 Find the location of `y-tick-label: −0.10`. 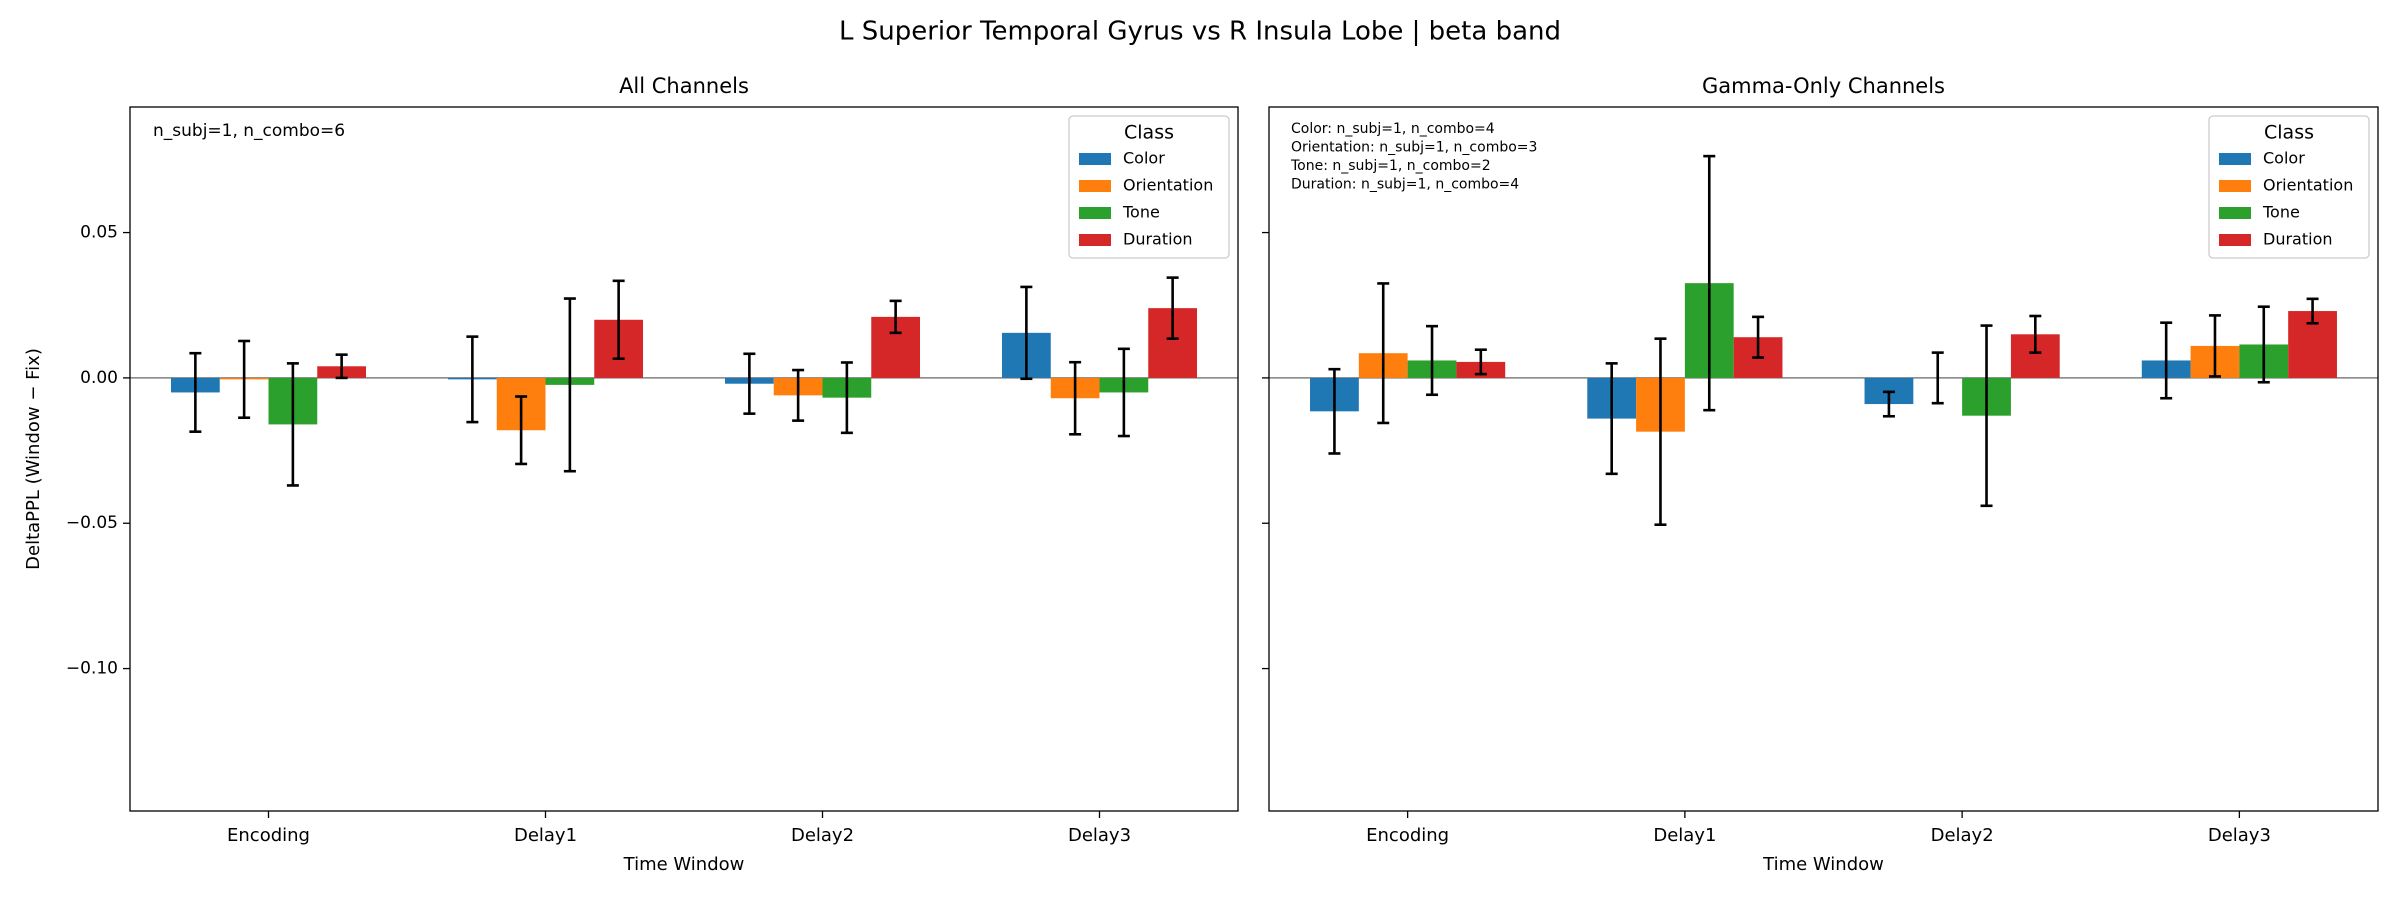

y-tick-label: −0.10 is located at coordinates (92, 669).